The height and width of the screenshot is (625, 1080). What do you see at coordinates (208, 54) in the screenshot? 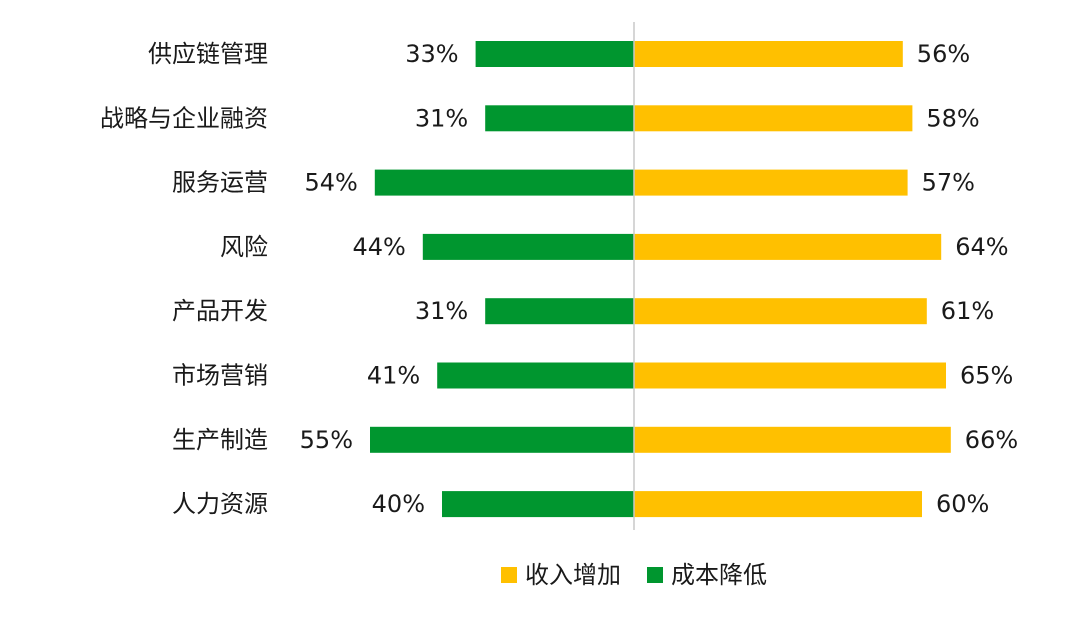
I see `category-label: 供应链管理` at bounding box center [208, 54].